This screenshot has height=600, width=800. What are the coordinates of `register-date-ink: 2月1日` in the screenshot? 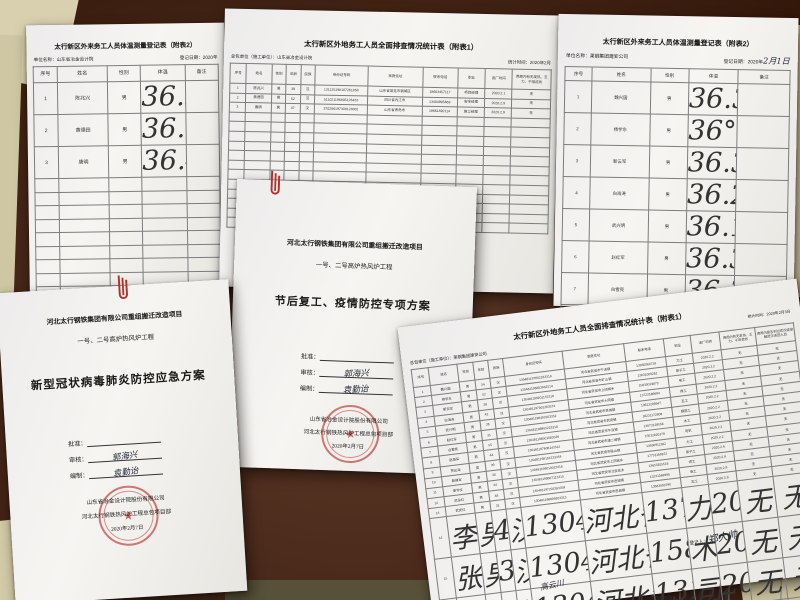 It's located at (776, 60).